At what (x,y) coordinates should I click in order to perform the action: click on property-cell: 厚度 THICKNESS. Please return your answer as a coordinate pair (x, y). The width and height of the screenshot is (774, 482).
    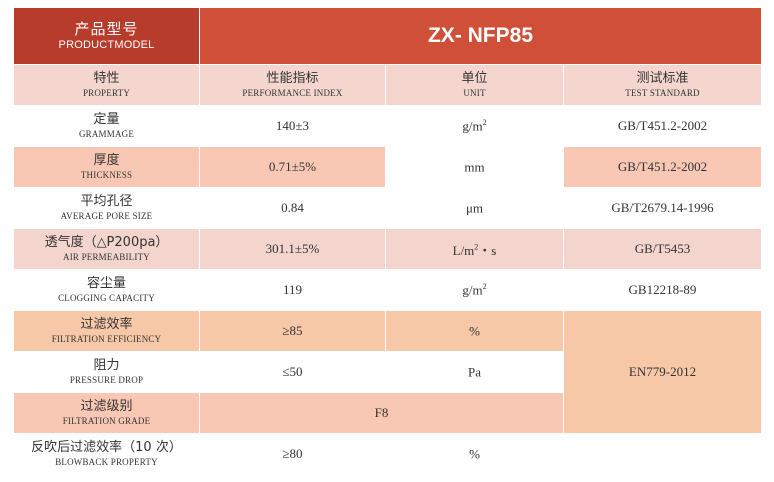
    Looking at the image, I should click on (106, 167).